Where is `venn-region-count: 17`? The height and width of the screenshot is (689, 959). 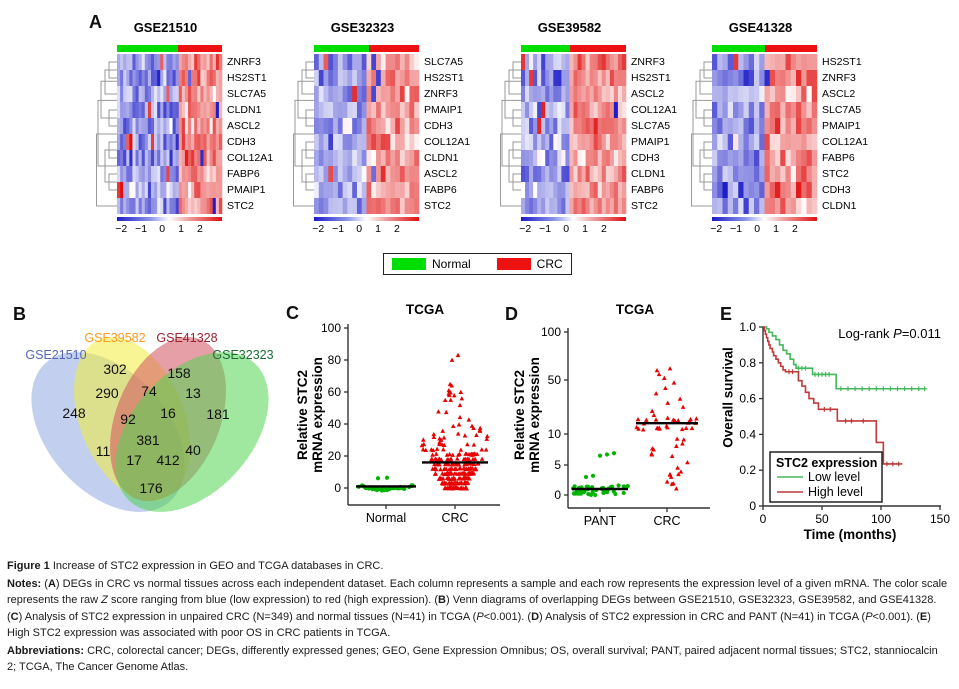 venn-region-count: 17 is located at coordinates (134, 460).